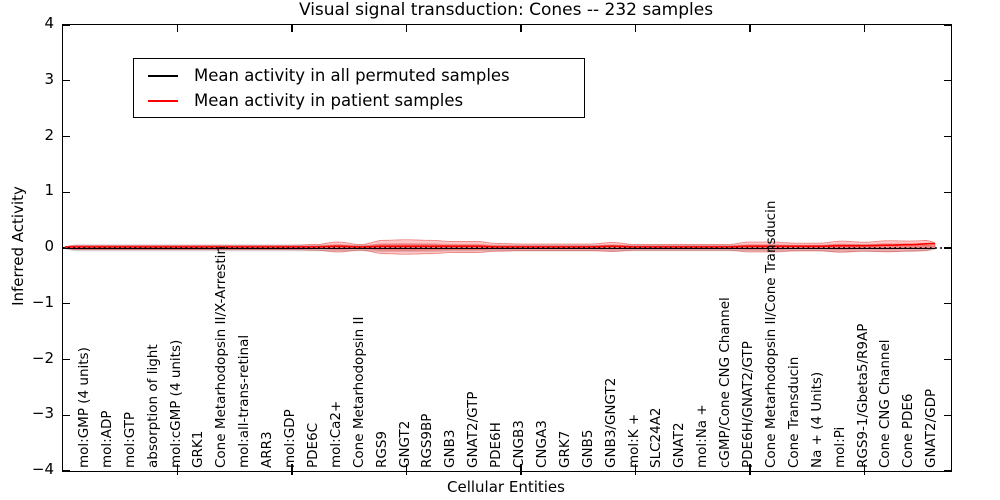 The height and width of the screenshot is (500, 1000). Describe the element at coordinates (633, 440) in the screenshot. I see `x-tick-label: mol:K +` at that location.